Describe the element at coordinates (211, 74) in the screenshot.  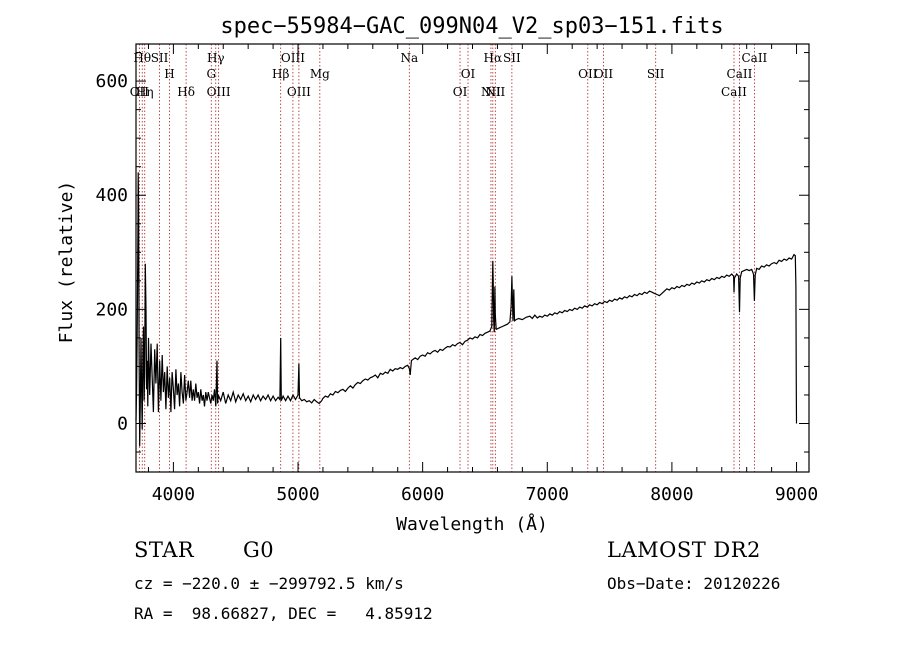
I see `line-marker-label: G` at that location.